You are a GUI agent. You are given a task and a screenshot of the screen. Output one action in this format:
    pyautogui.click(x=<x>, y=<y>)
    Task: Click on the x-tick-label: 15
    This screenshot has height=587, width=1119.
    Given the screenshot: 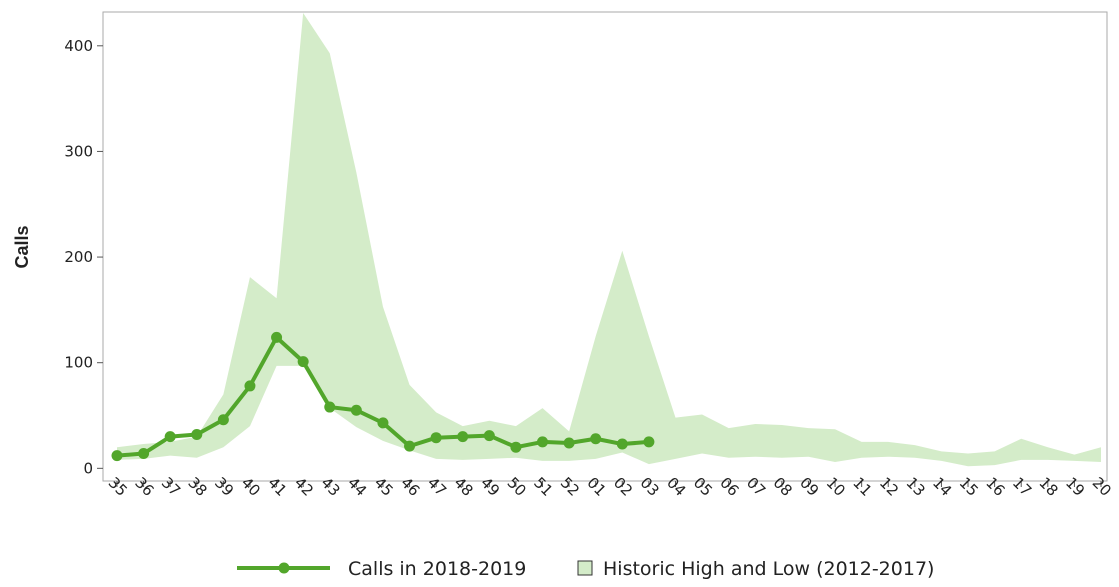 What is the action you would take?
    pyautogui.click(x=969, y=487)
    